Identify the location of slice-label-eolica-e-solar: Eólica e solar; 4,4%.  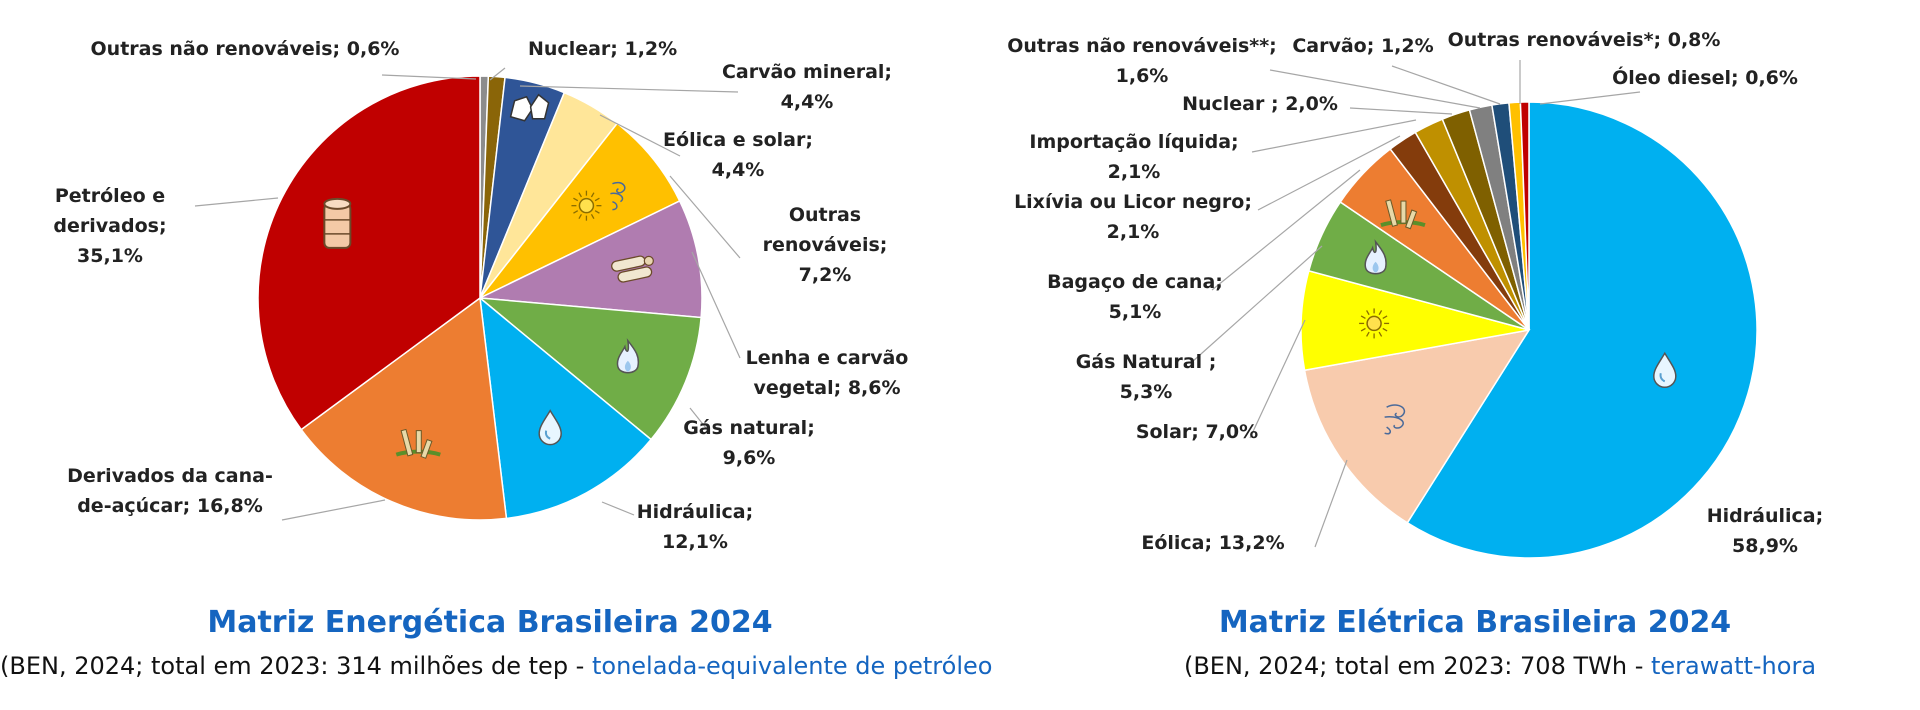
(738, 155).